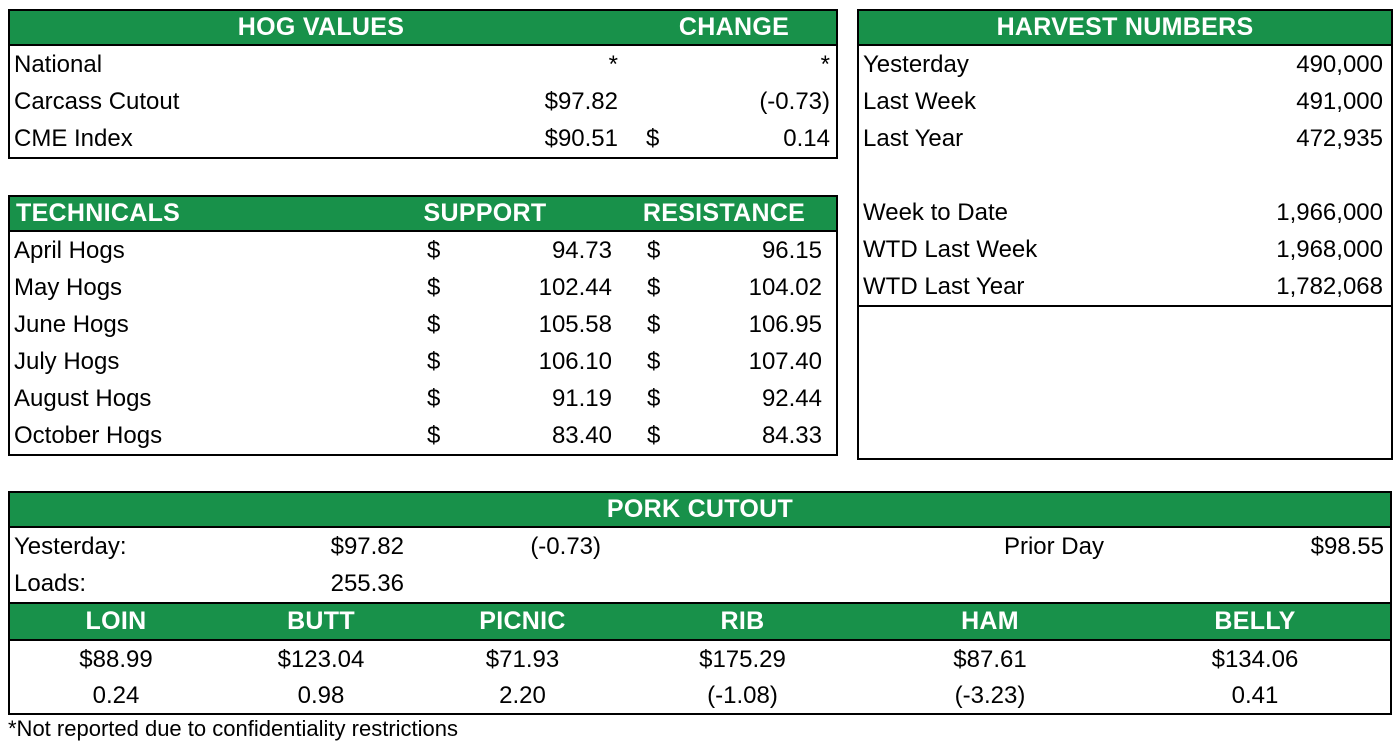 The width and height of the screenshot is (1400, 749). Describe the element at coordinates (581, 435) in the screenshot. I see `support-value: 83.40` at that location.